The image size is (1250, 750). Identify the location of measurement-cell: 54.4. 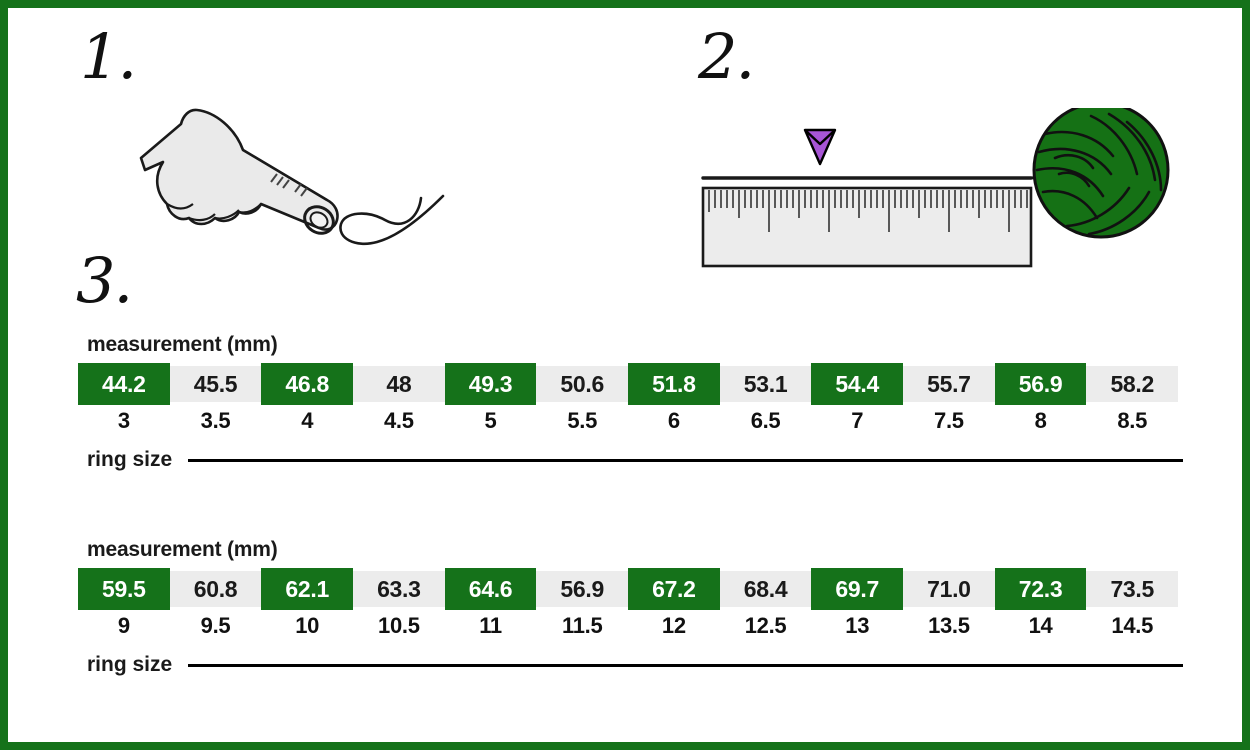
(857, 384).